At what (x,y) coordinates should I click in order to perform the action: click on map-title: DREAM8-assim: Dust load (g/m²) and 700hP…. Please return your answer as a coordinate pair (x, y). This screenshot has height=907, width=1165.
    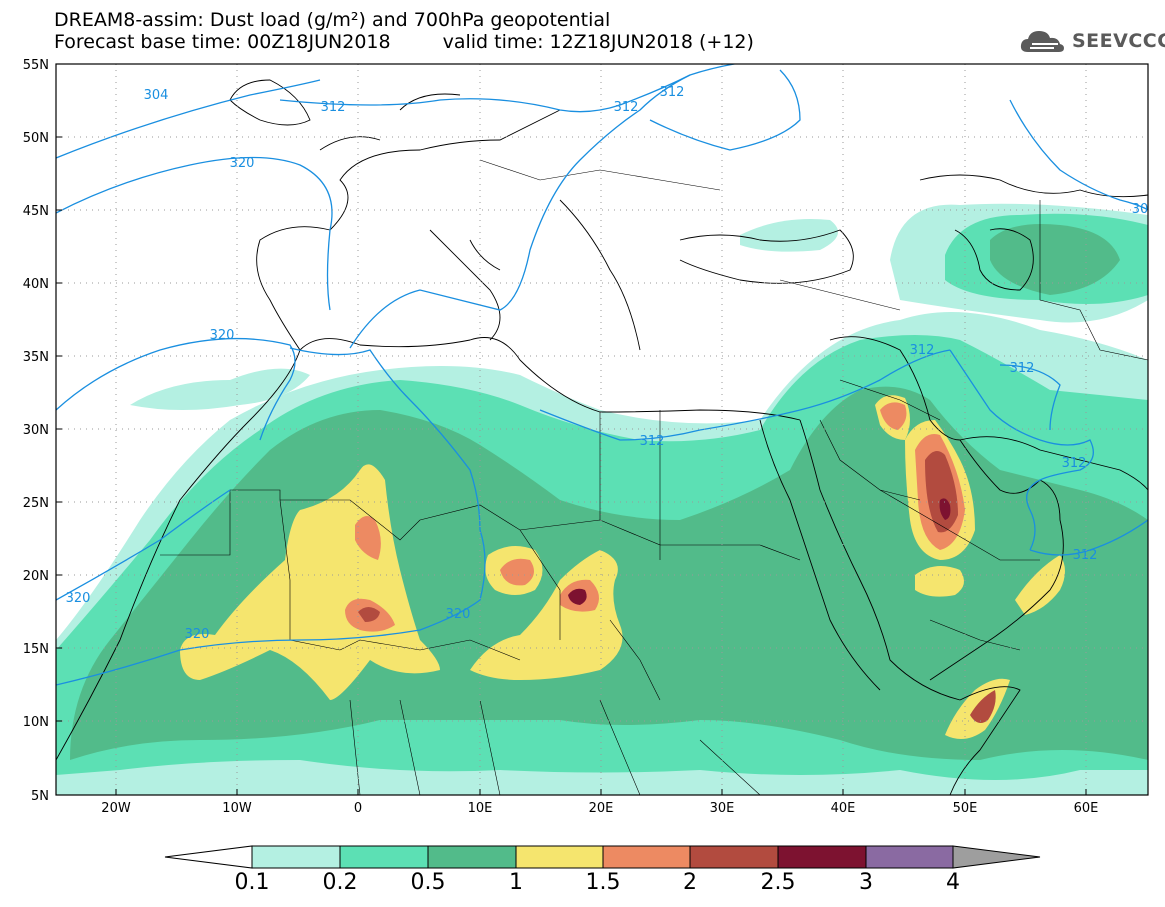
    Looking at the image, I should click on (332, 20).